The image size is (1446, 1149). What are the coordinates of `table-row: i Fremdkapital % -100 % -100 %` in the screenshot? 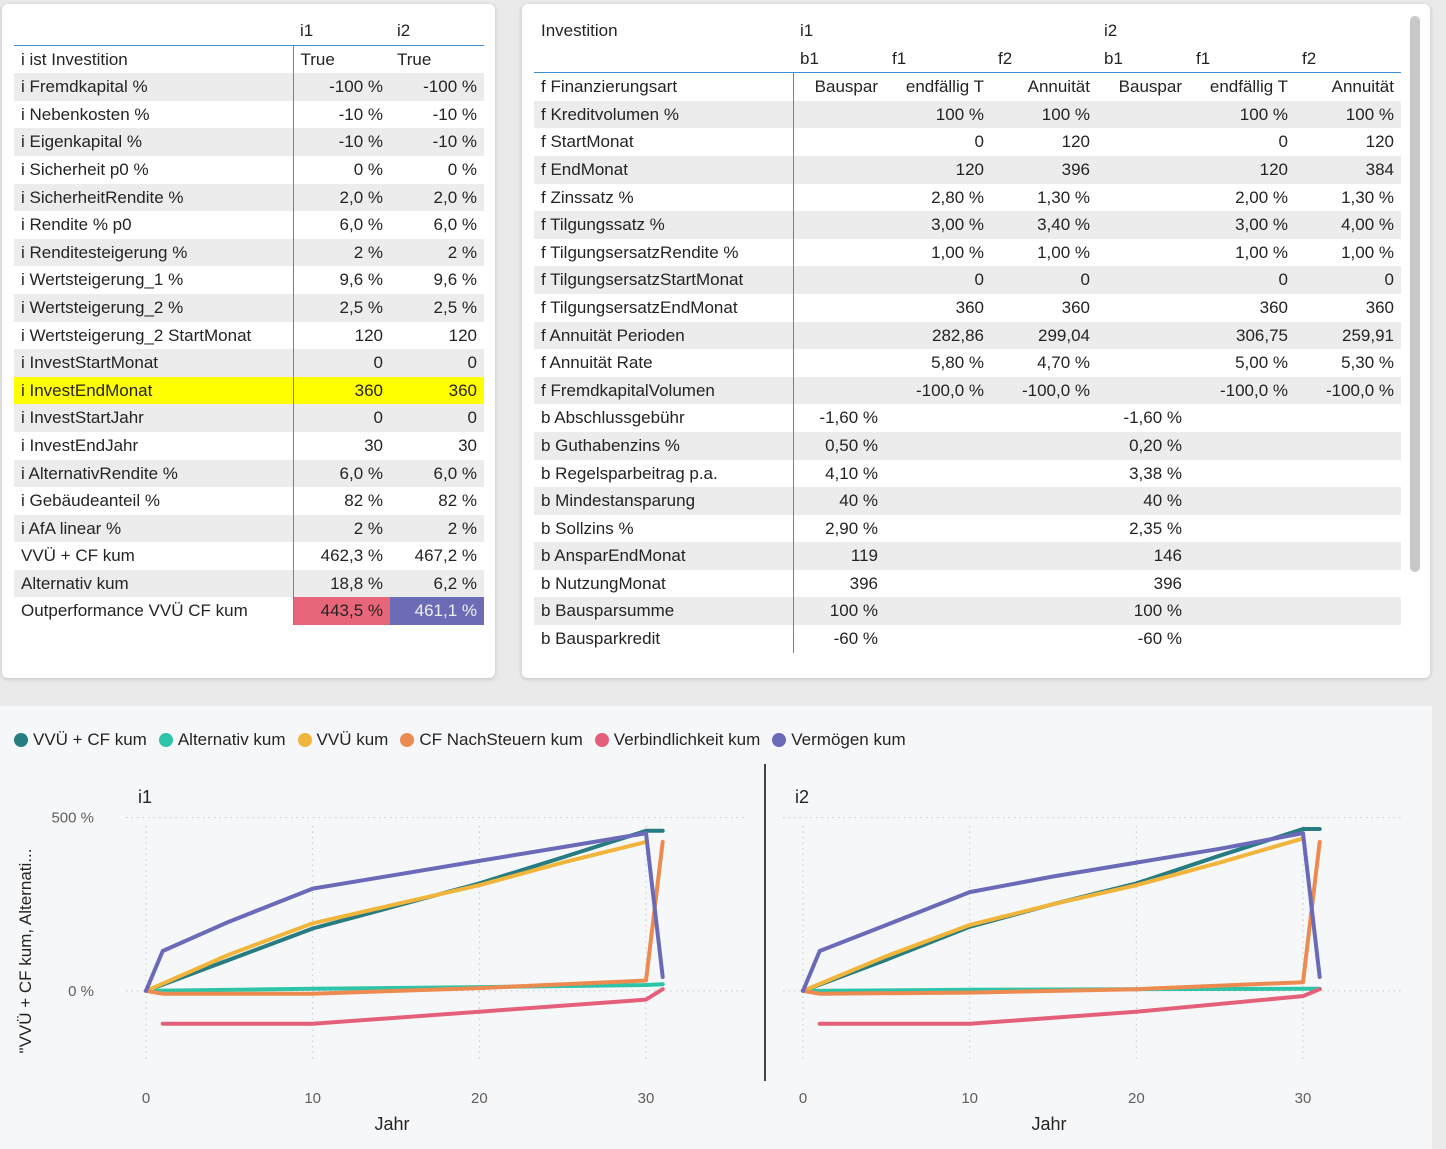 It's located at (249, 87).